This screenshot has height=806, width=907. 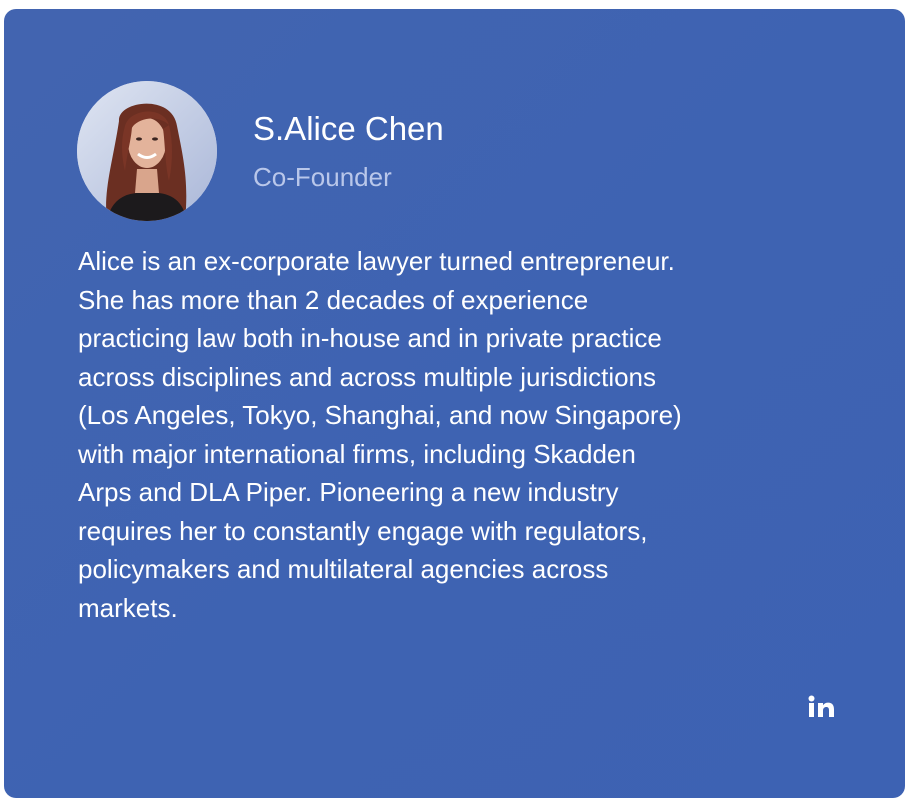 I want to click on linkedin-icon, so click(x=820, y=708).